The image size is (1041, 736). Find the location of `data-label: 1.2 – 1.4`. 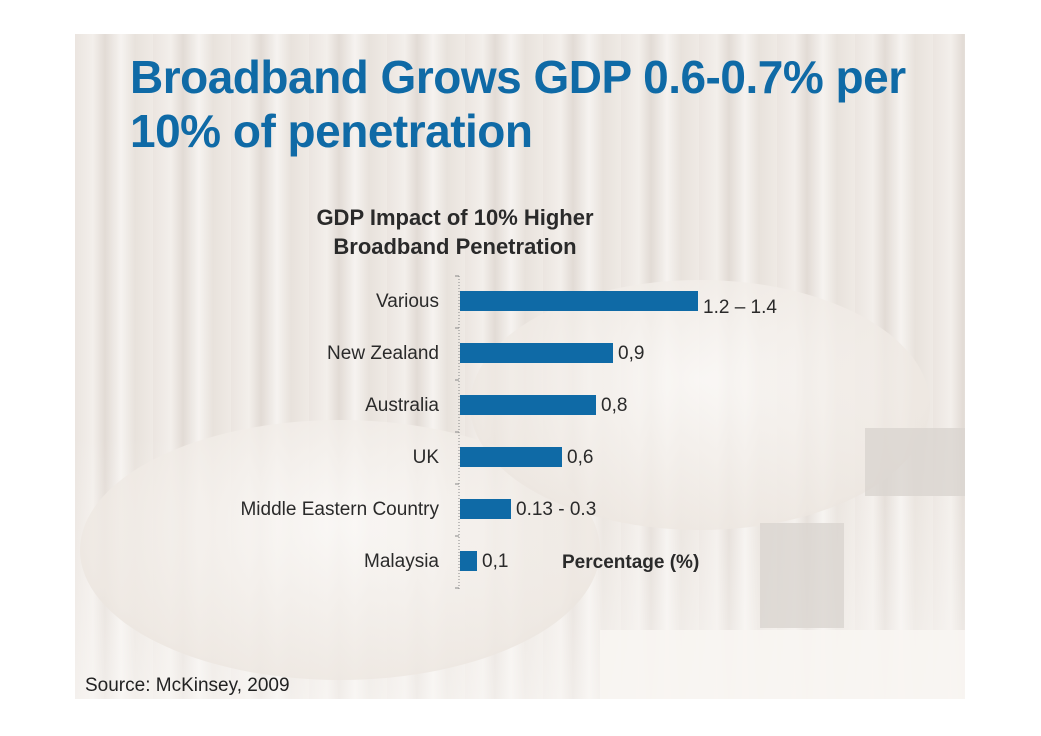

data-label: 1.2 – 1.4 is located at coordinates (740, 307).